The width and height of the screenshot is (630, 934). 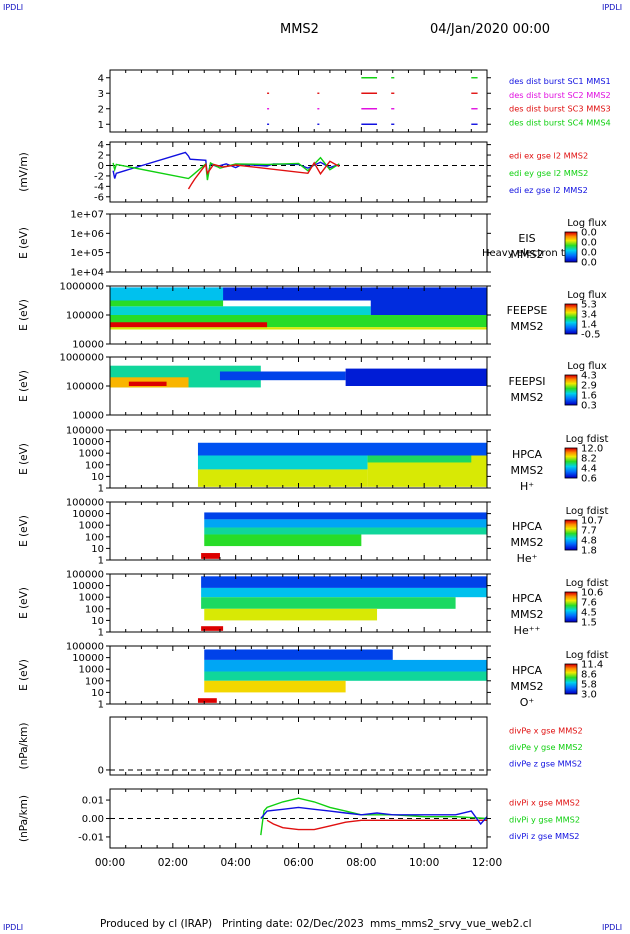 I want to click on hpca_o-ytick-label: 10000, so click(x=88, y=658).